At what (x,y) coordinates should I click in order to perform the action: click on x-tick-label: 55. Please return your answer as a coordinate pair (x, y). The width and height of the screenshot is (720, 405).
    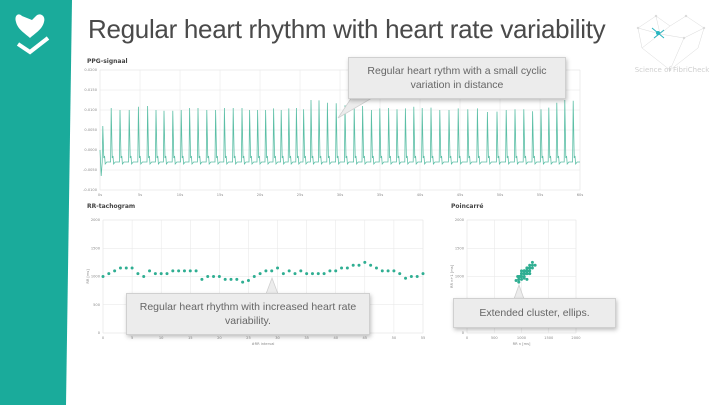
    Looking at the image, I should click on (423, 338).